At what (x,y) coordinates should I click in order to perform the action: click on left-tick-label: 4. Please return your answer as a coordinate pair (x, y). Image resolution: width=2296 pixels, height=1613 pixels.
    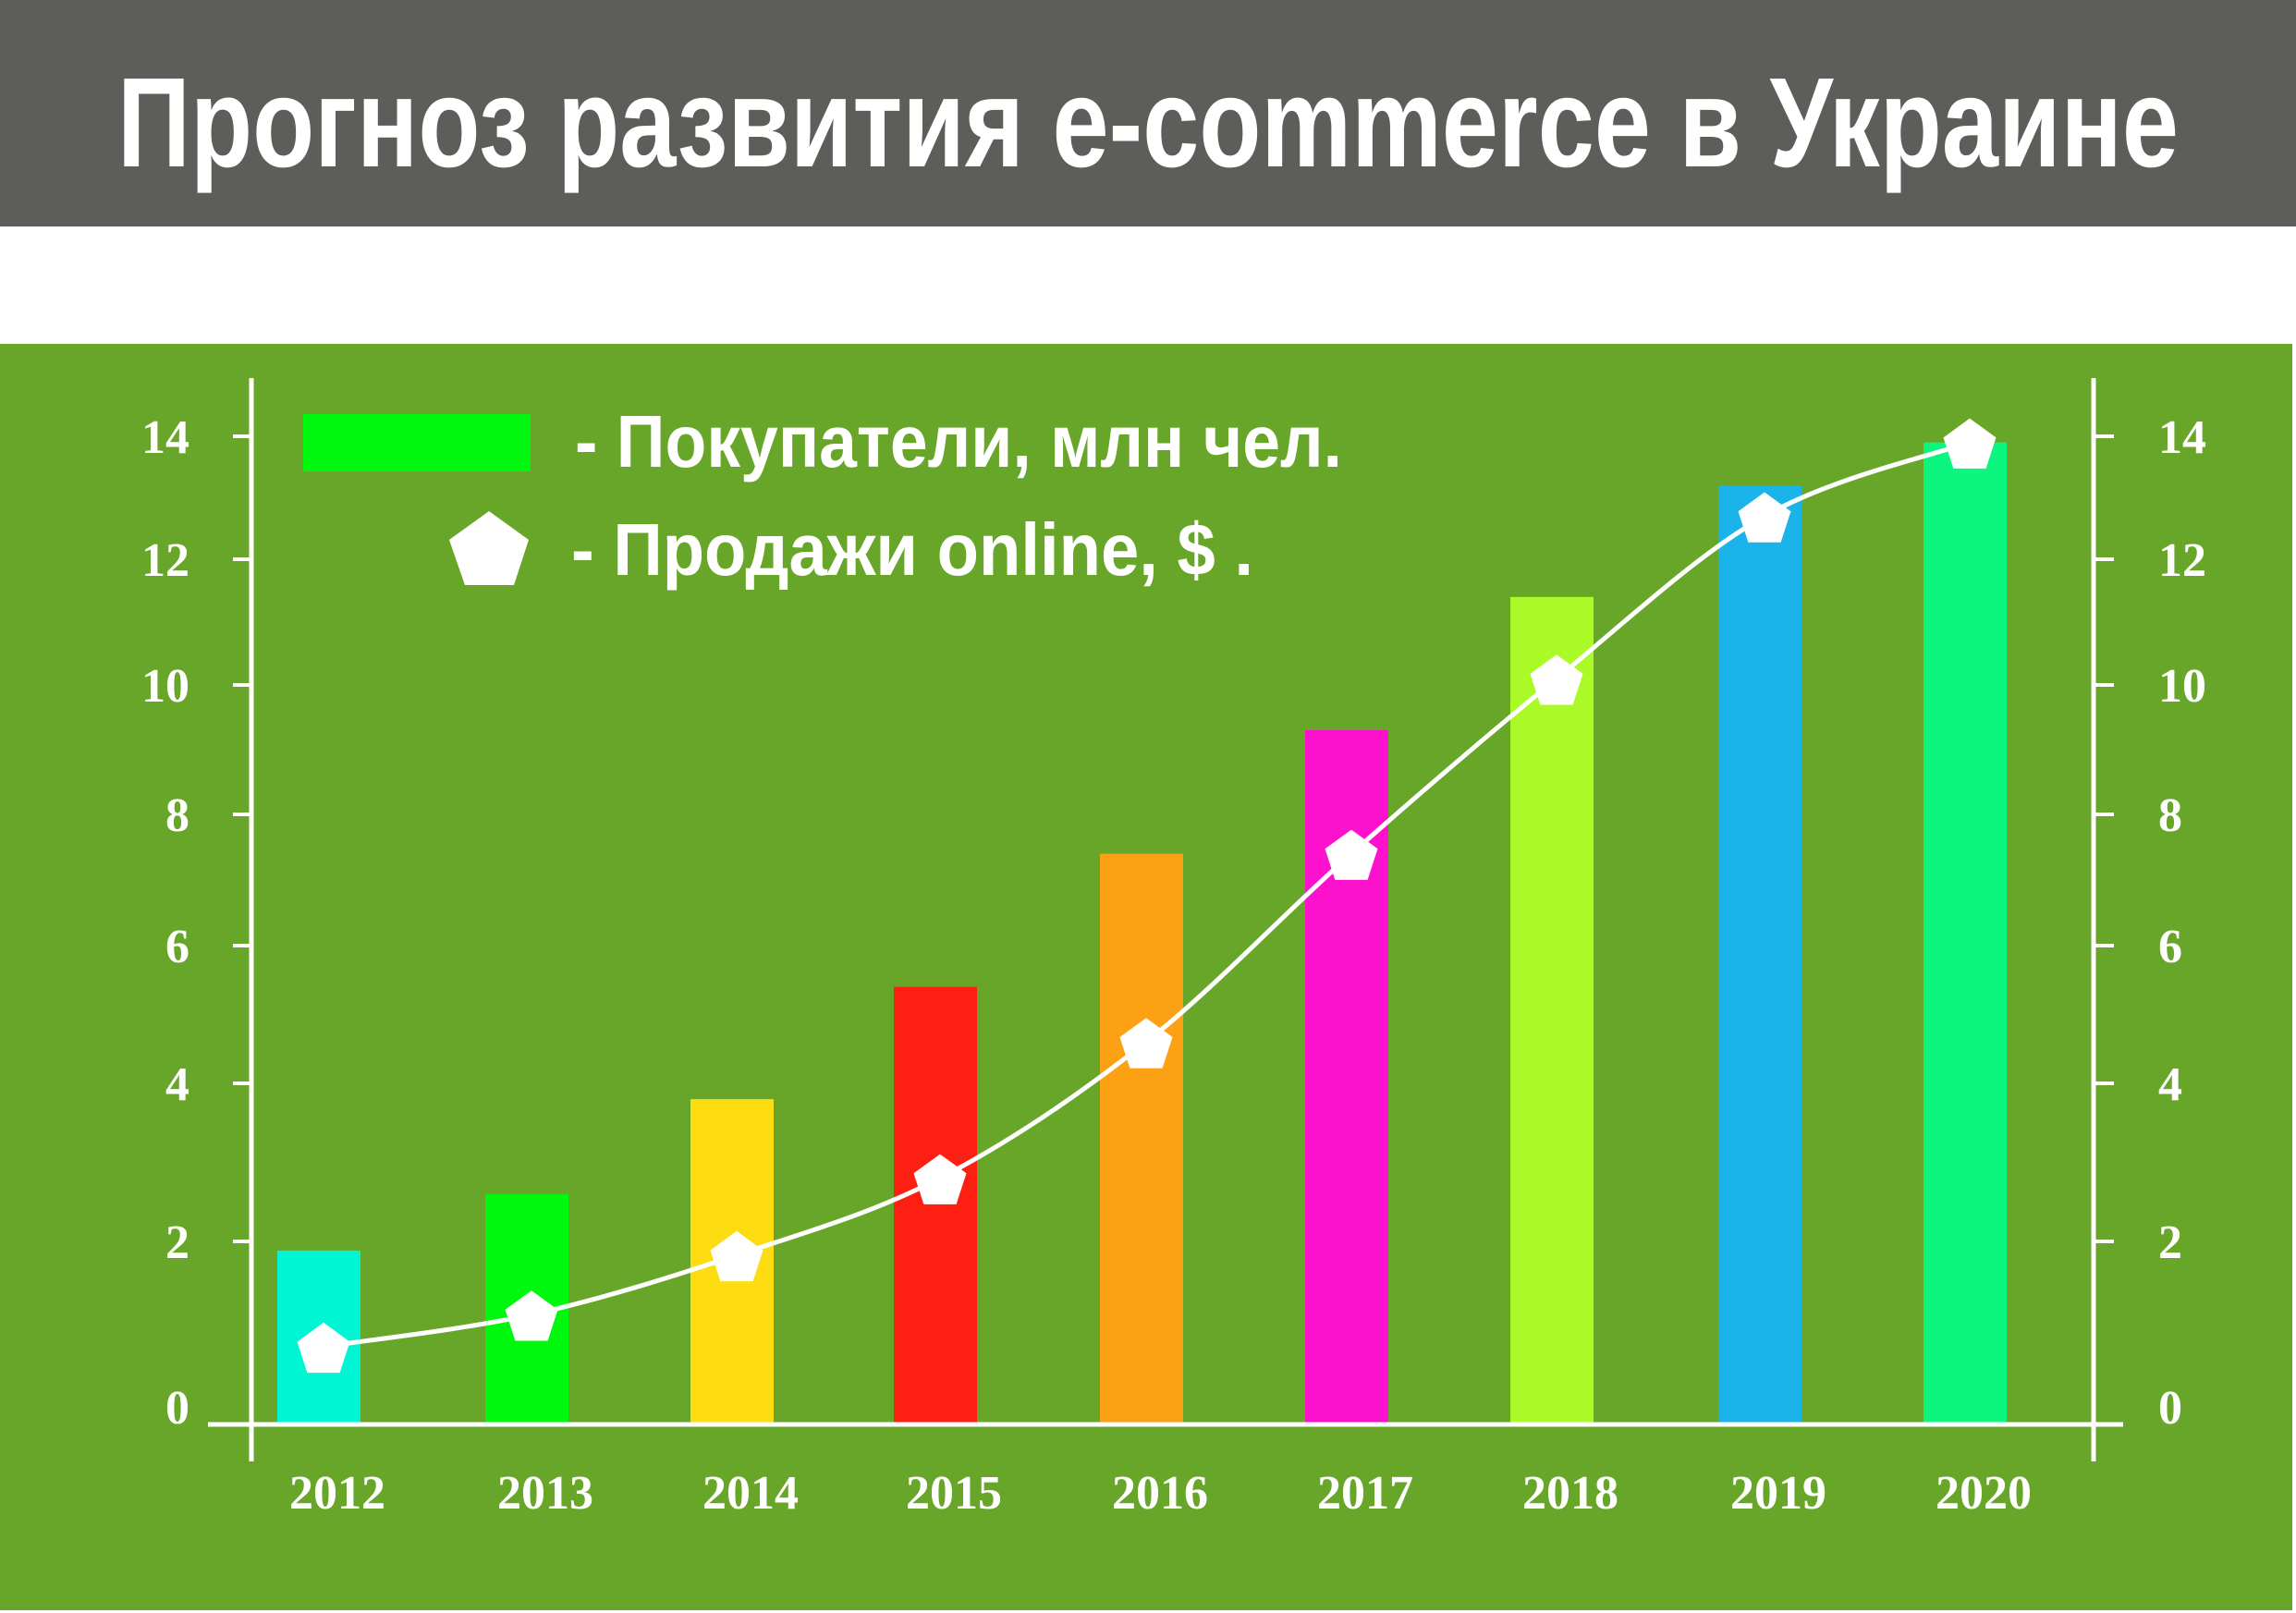
    Looking at the image, I should click on (177, 1084).